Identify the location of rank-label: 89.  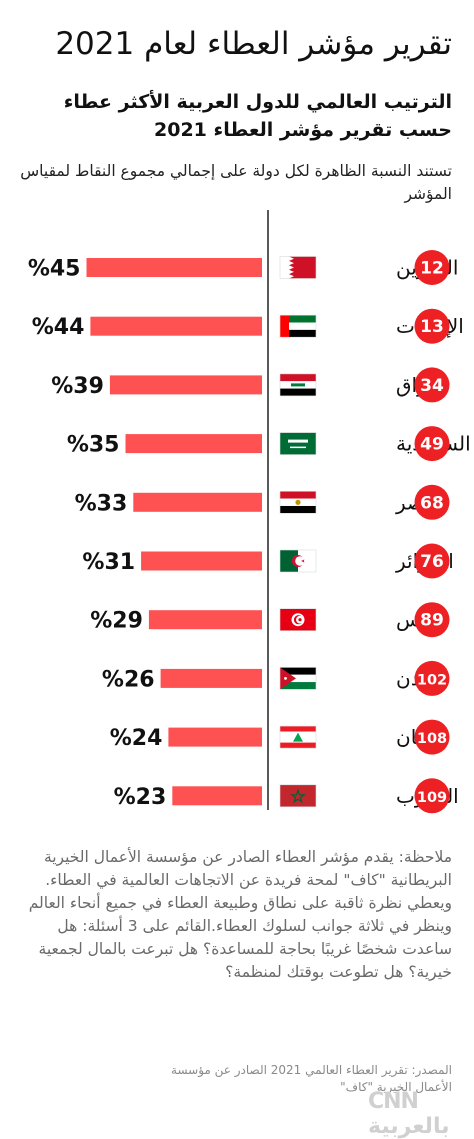
(432, 621).